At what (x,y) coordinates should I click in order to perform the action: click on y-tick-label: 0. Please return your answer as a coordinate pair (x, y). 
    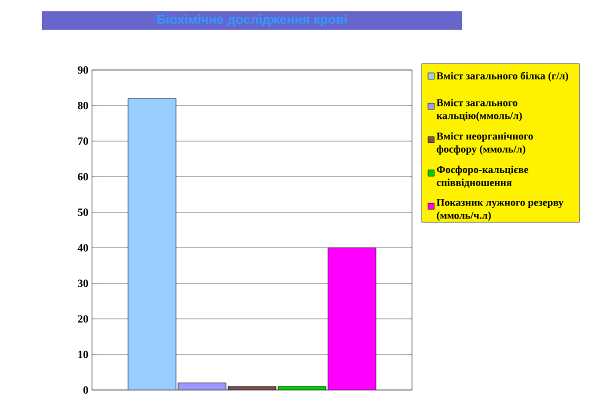
    Looking at the image, I should click on (85, 390).